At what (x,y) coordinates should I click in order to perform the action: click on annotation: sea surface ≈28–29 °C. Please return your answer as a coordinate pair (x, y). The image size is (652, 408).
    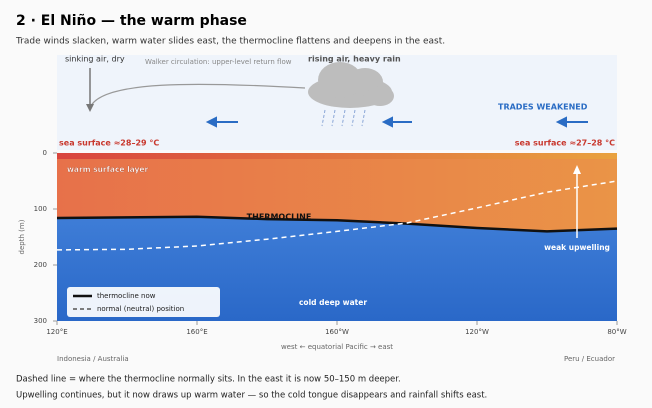
    Looking at the image, I should click on (109, 143).